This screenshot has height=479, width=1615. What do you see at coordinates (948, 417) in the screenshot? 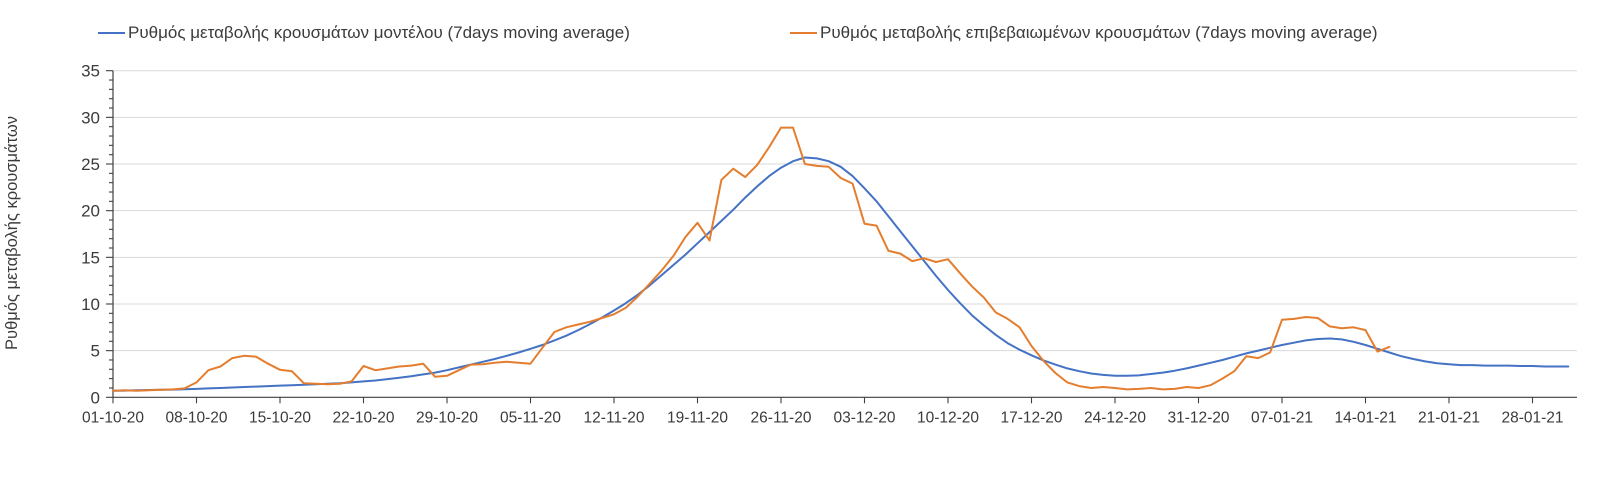
I see `x-tick-label: 10-12-20` at bounding box center [948, 417].